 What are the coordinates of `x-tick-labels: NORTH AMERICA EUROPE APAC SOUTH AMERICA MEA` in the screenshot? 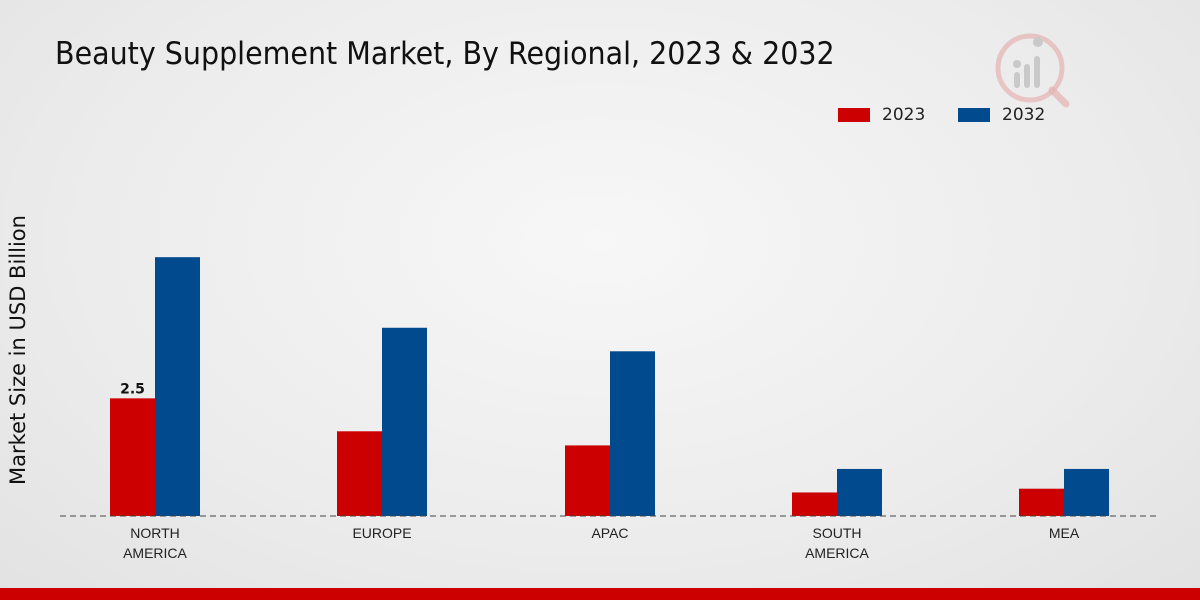 It's located at (601, 543).